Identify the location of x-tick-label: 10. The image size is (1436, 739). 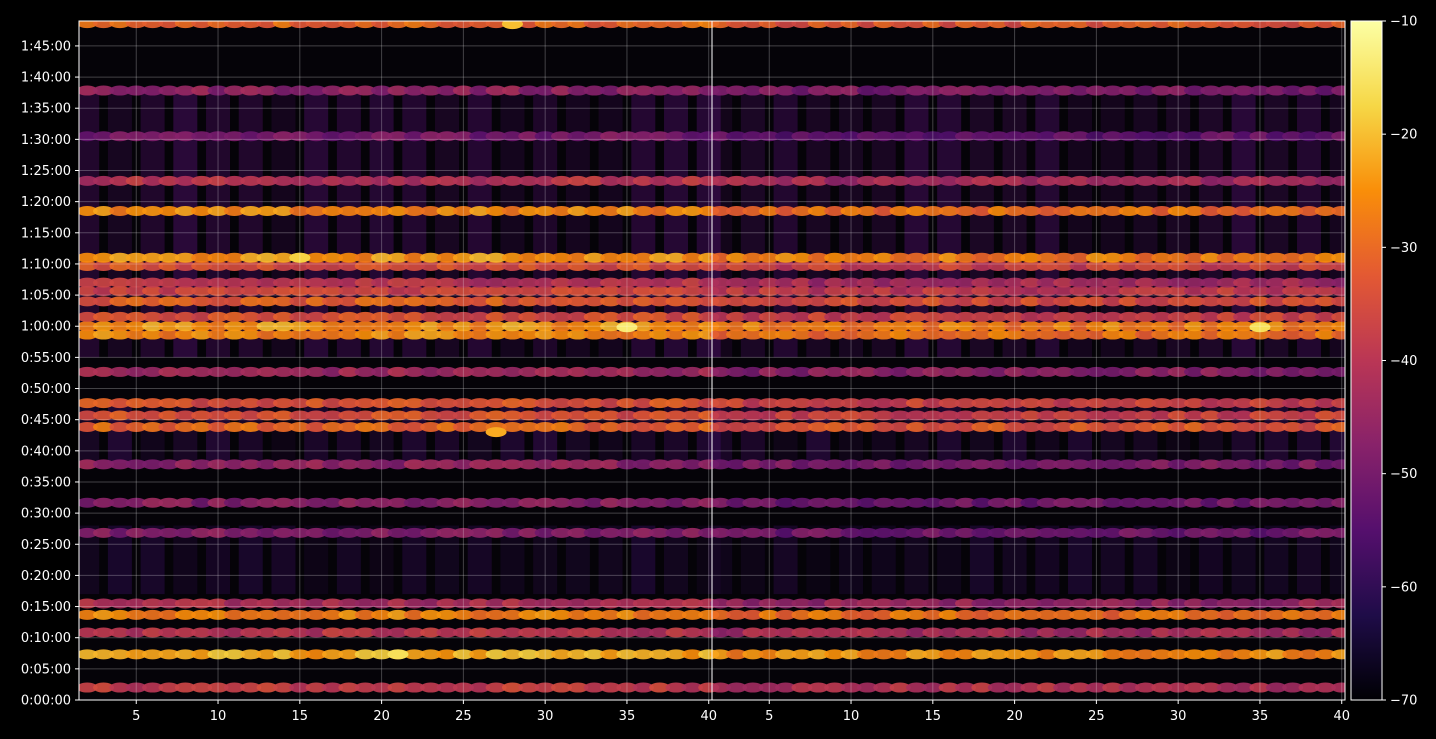
(851, 716).